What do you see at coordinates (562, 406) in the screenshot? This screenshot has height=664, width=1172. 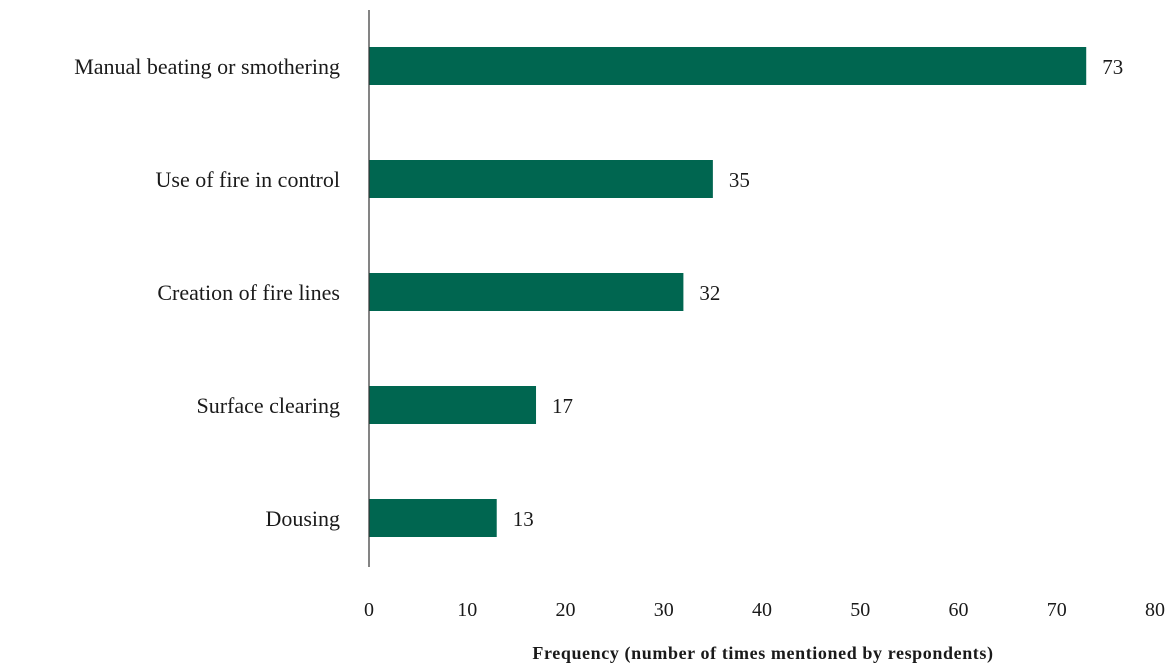 I see `data-label: 17` at bounding box center [562, 406].